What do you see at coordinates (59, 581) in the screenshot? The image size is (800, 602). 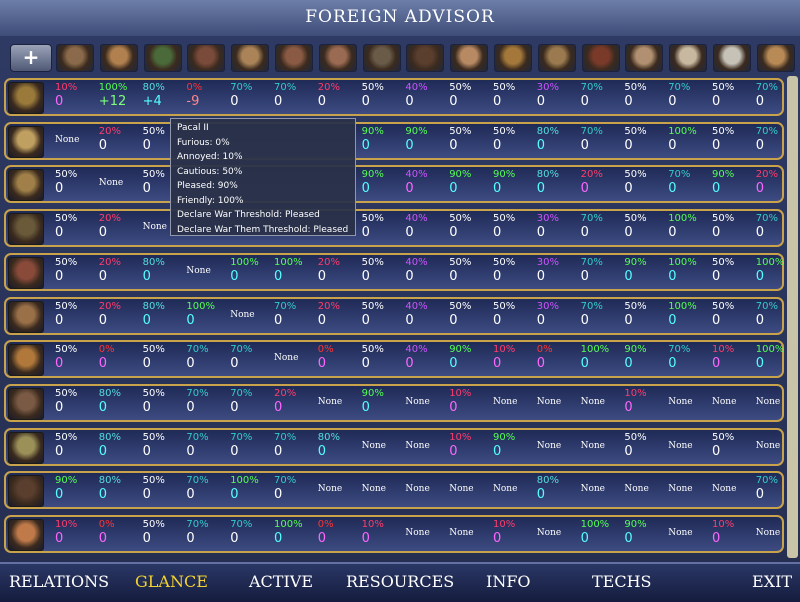 I see `tab-relations: RELATIONS` at bounding box center [59, 581].